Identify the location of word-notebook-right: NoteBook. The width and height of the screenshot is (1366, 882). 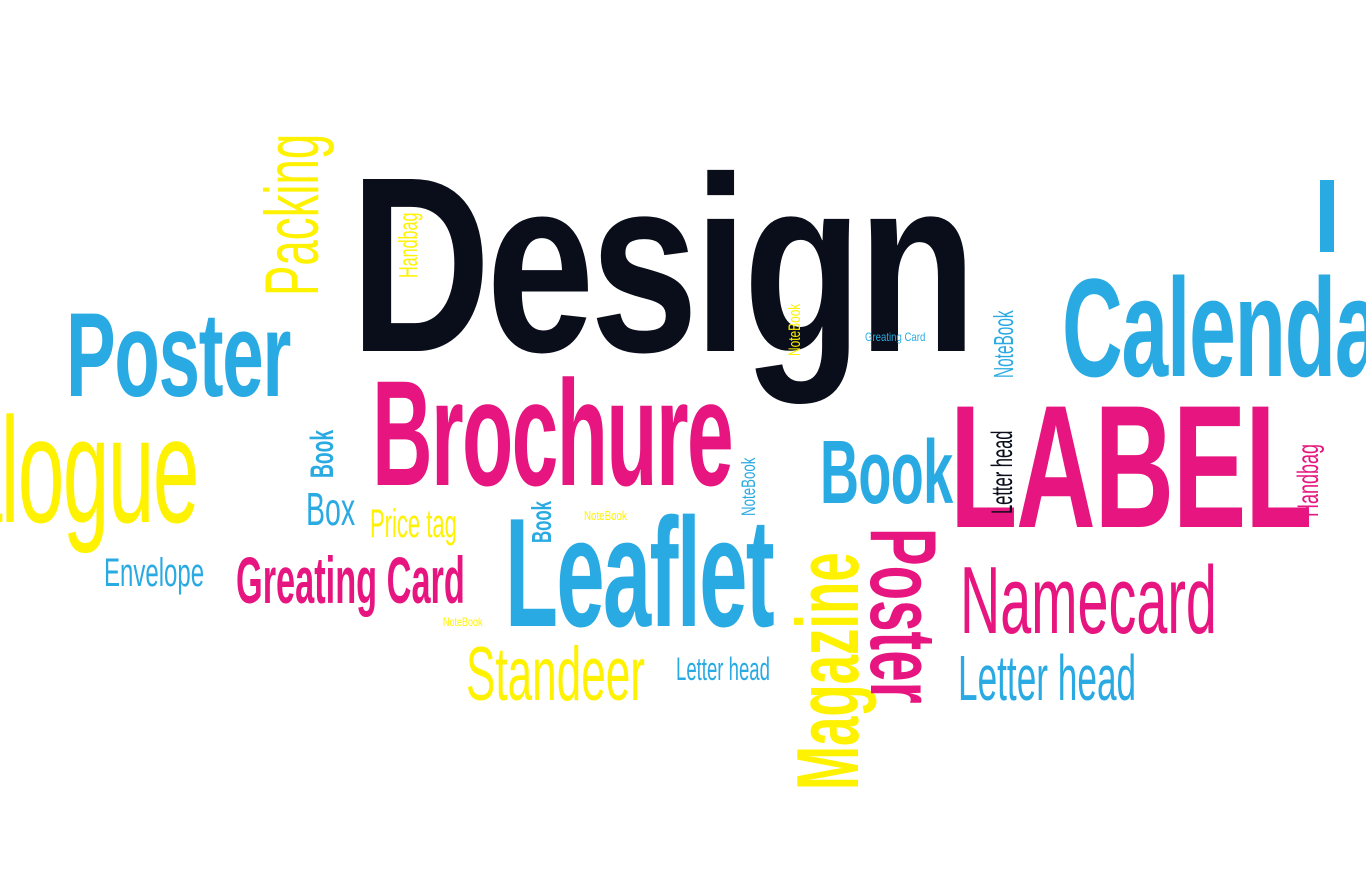
(1004, 344).